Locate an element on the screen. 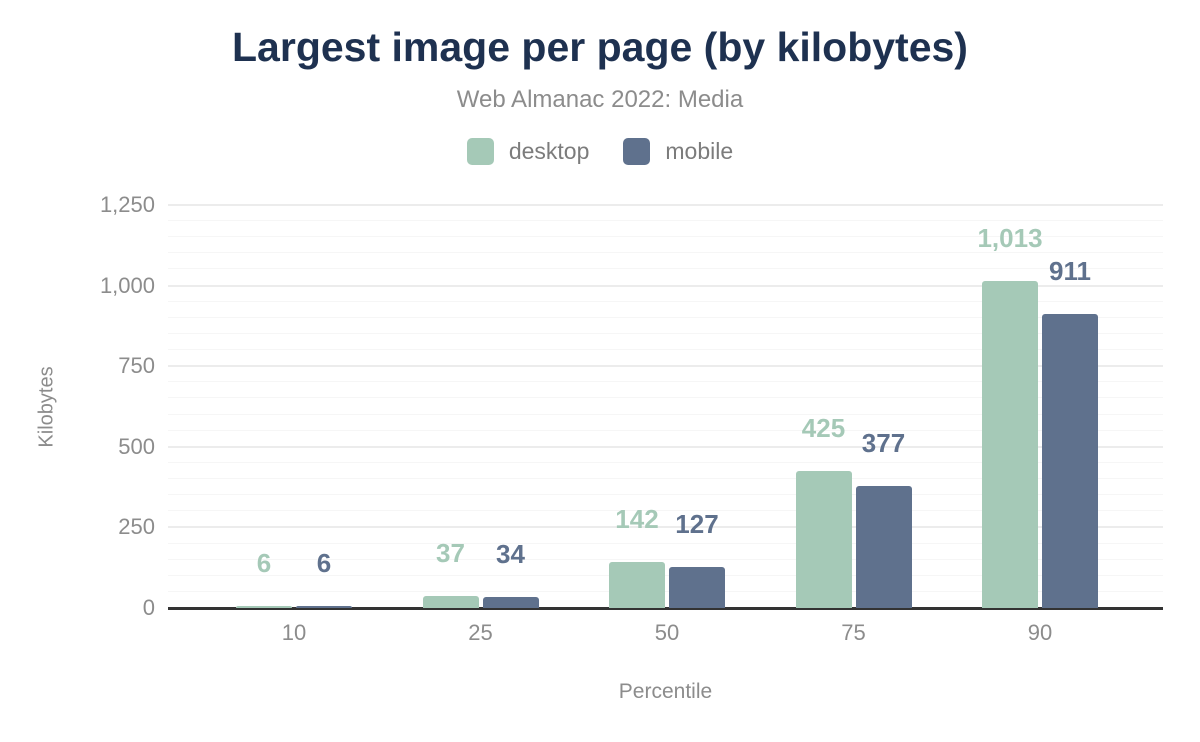 The image size is (1200, 742). bar-mobile-p50 is located at coordinates (697, 587).